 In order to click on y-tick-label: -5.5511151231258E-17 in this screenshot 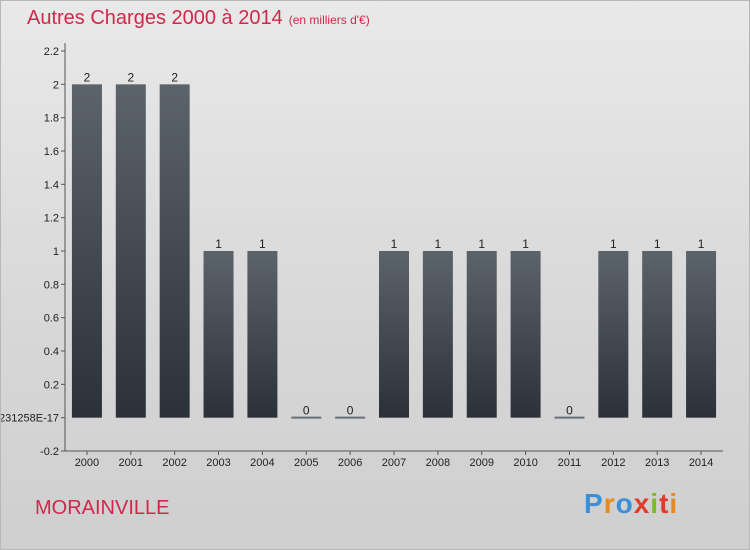, I will do `click(30, 419)`.